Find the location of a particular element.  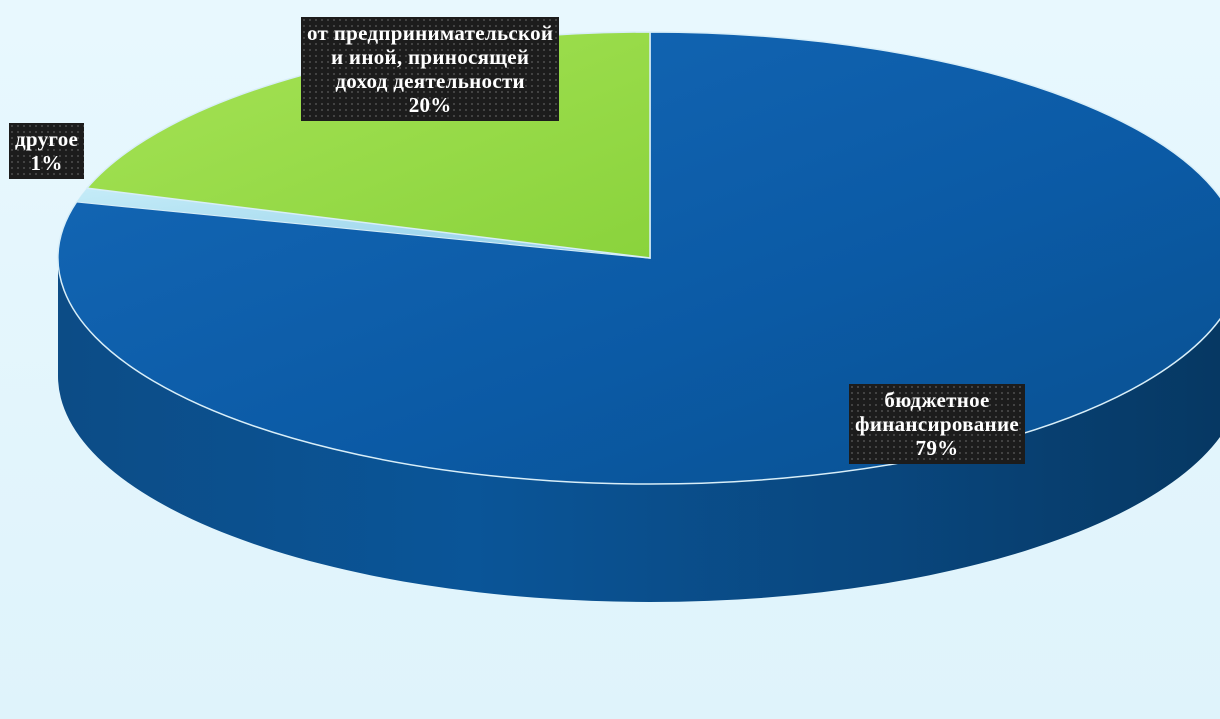

slice-label-business-line-2: и иной, приносящей is located at coordinates (430, 57).